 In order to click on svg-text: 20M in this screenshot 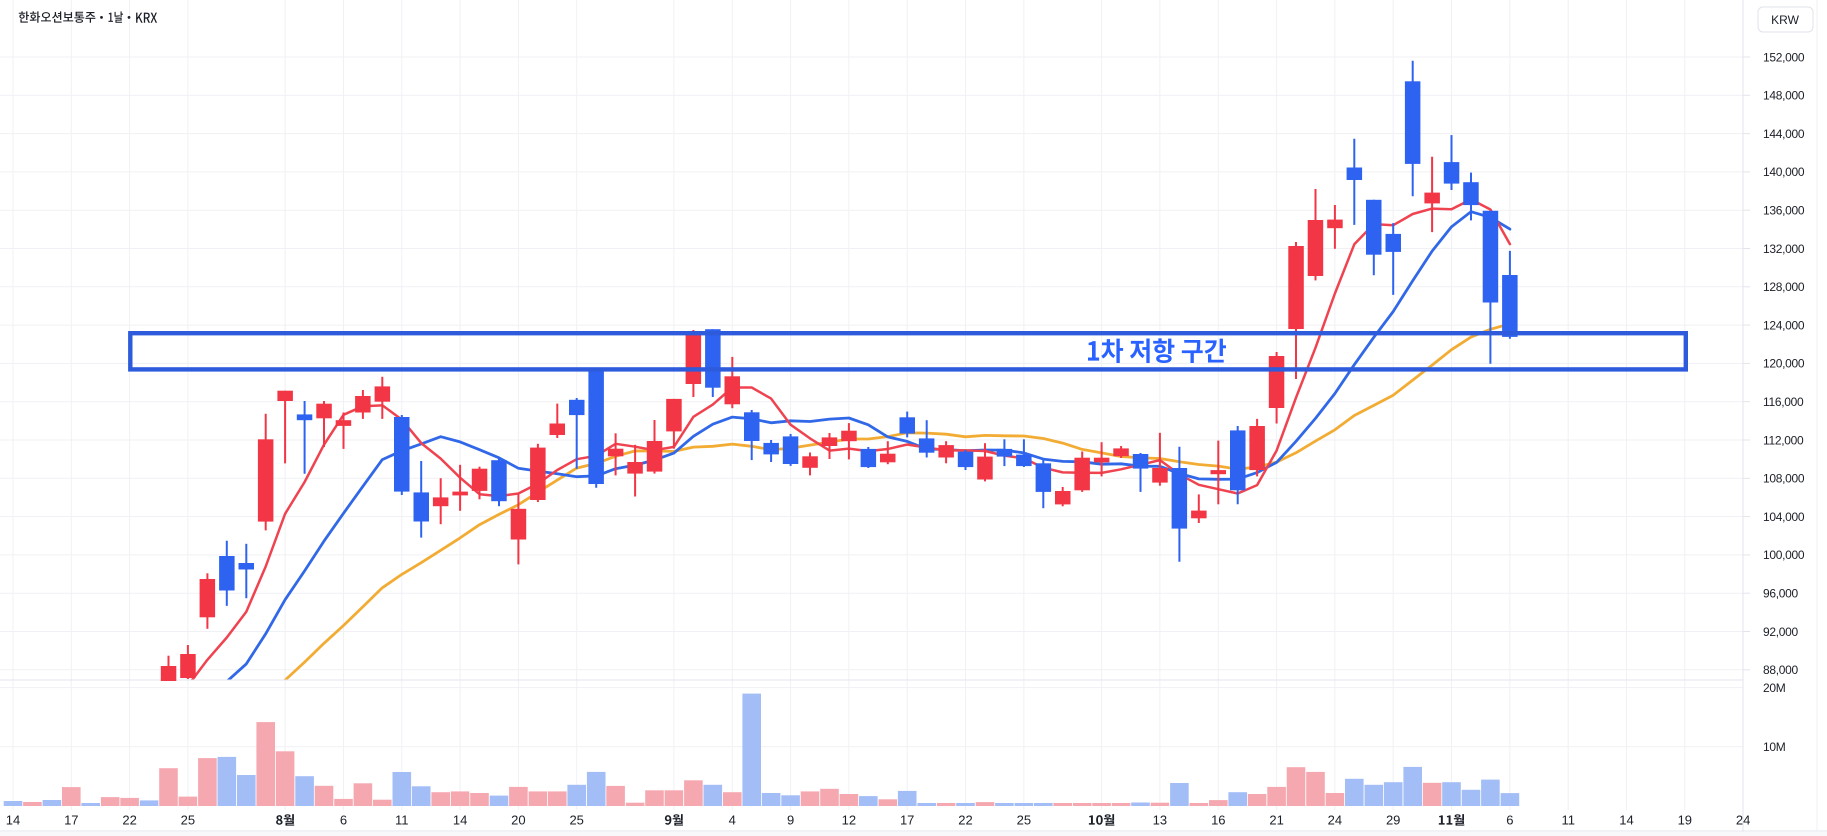, I will do `click(1774, 688)`.